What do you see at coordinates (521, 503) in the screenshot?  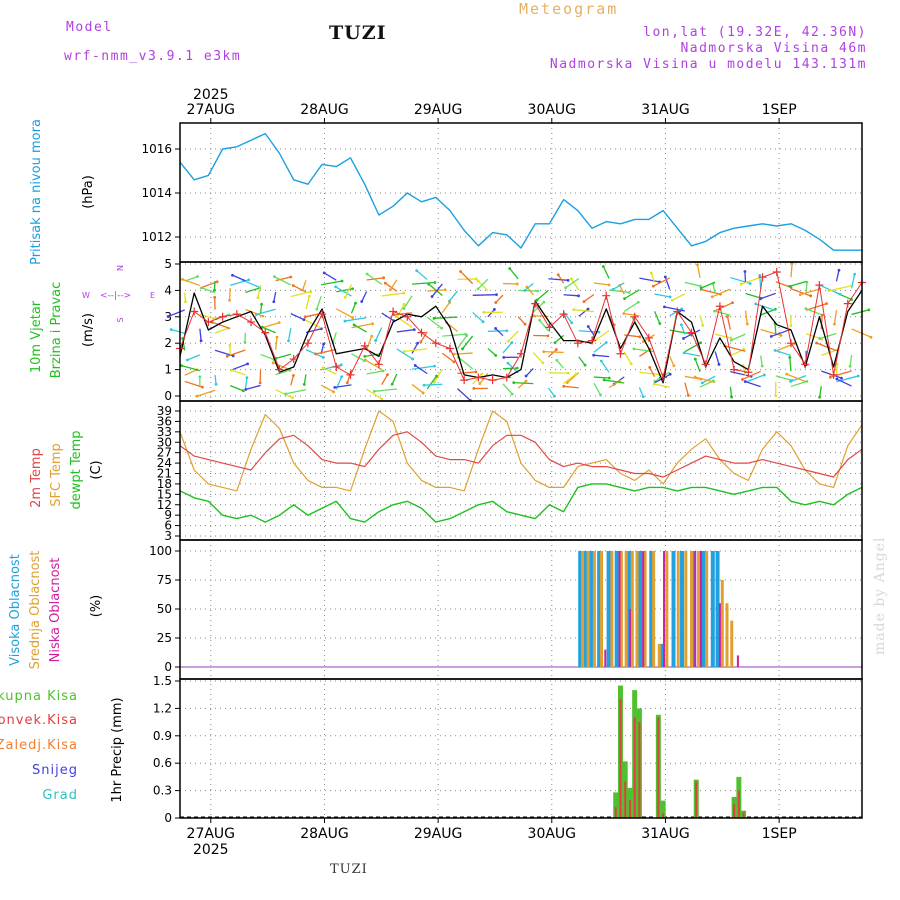 I see `dewpt-line` at bounding box center [521, 503].